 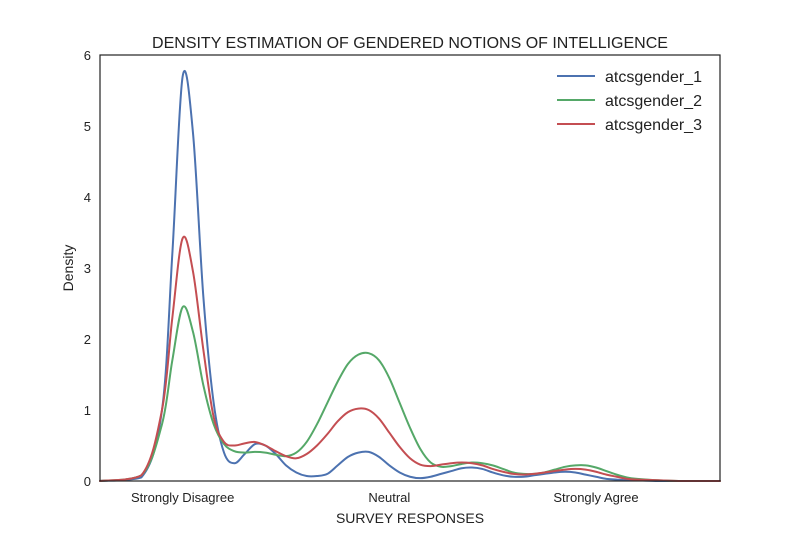 What do you see at coordinates (87, 339) in the screenshot?
I see `y-tick-label: 2` at bounding box center [87, 339].